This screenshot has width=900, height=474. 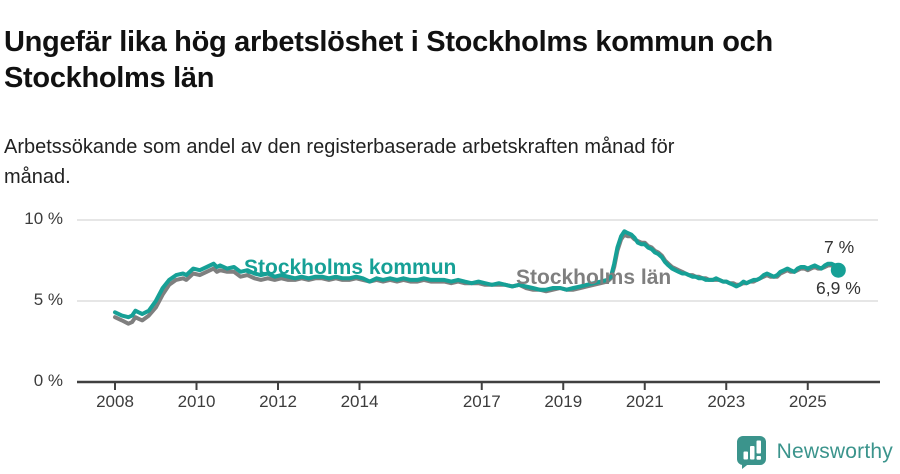 What do you see at coordinates (838, 270) in the screenshot?
I see `end-point-dot` at bounding box center [838, 270].